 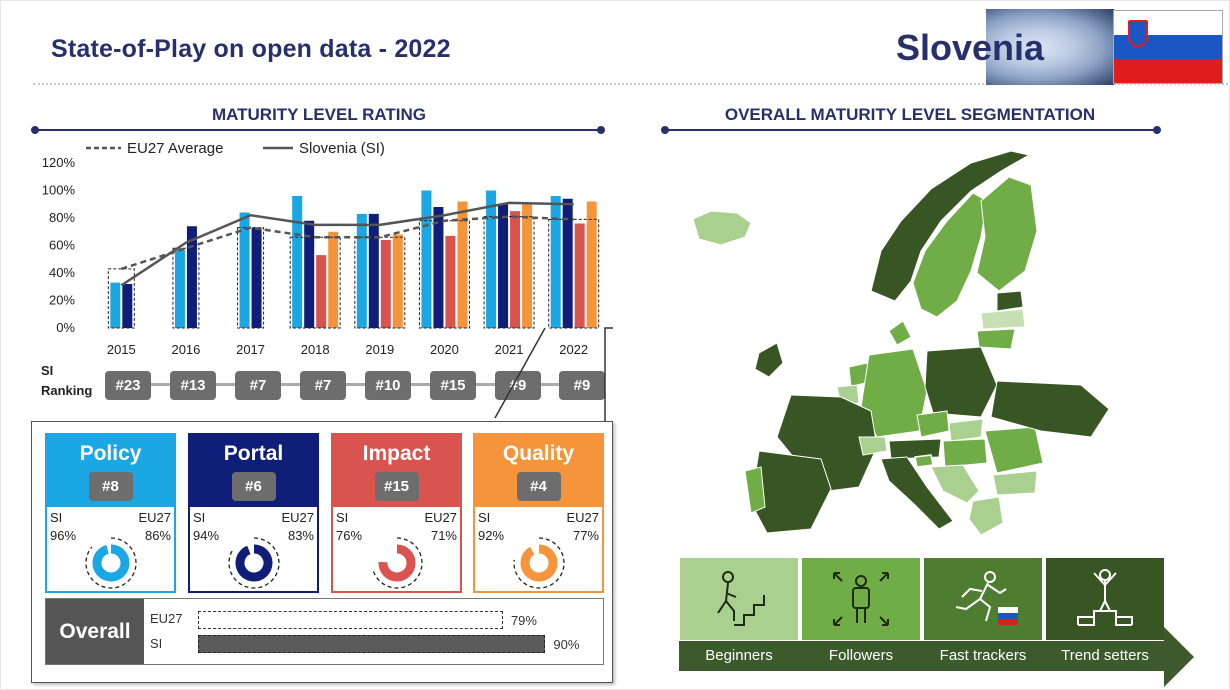 I want to click on map-estonia, so click(x=1010, y=301).